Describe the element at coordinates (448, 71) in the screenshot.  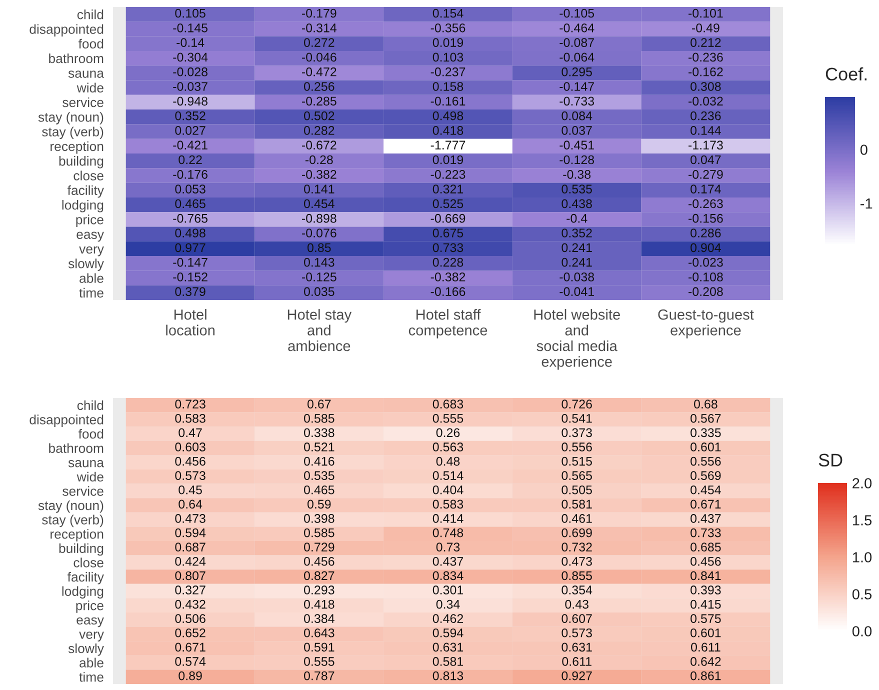
I see `data-label: -0.237` at that location.